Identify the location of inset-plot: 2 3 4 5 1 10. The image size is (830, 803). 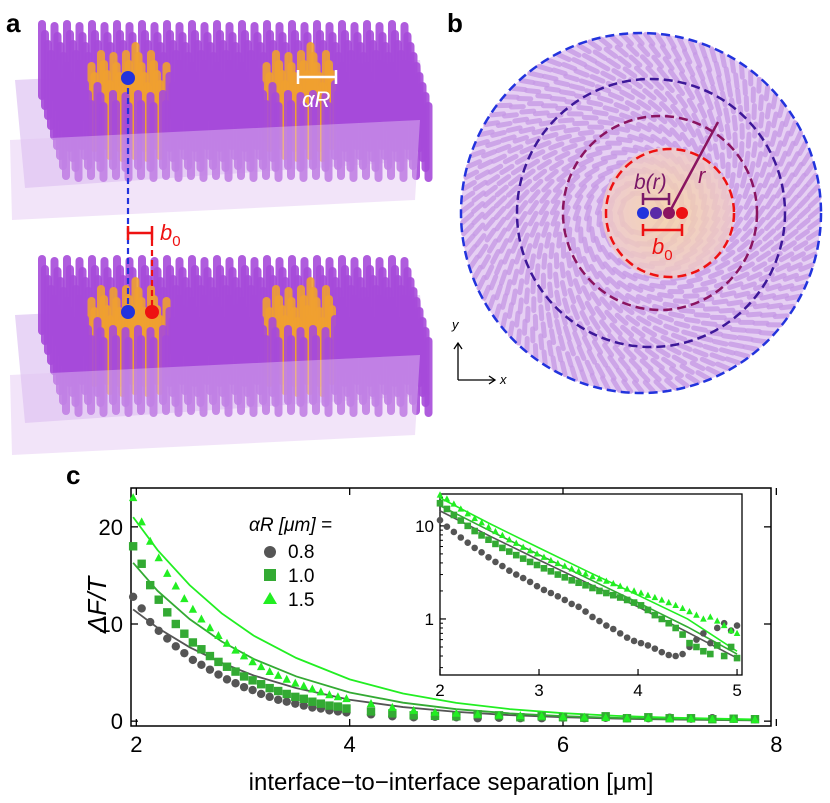
(579, 595).